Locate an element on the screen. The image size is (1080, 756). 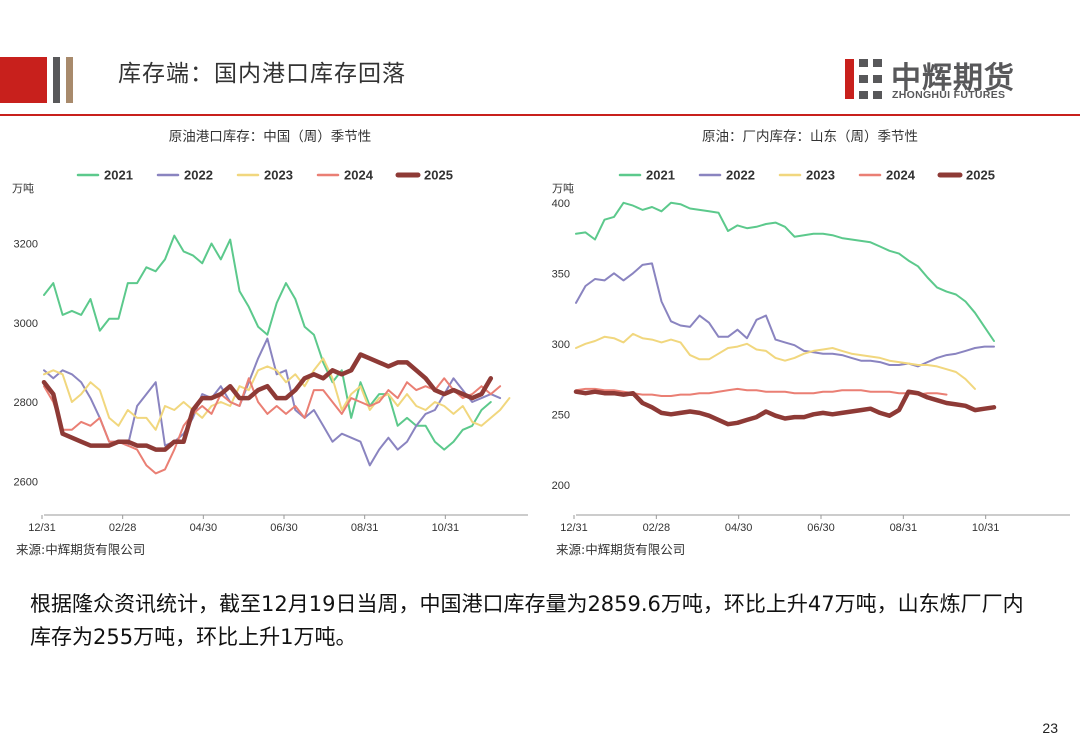
y-tick-label: 3200 is located at coordinates (26, 245).